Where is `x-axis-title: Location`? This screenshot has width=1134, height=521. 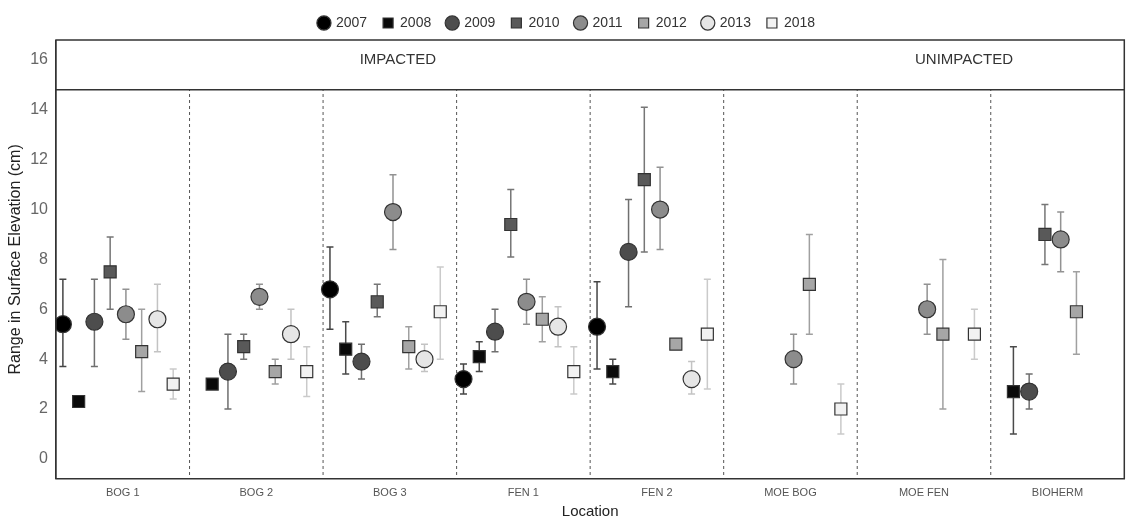 x-axis-title: Location is located at coordinates (590, 511).